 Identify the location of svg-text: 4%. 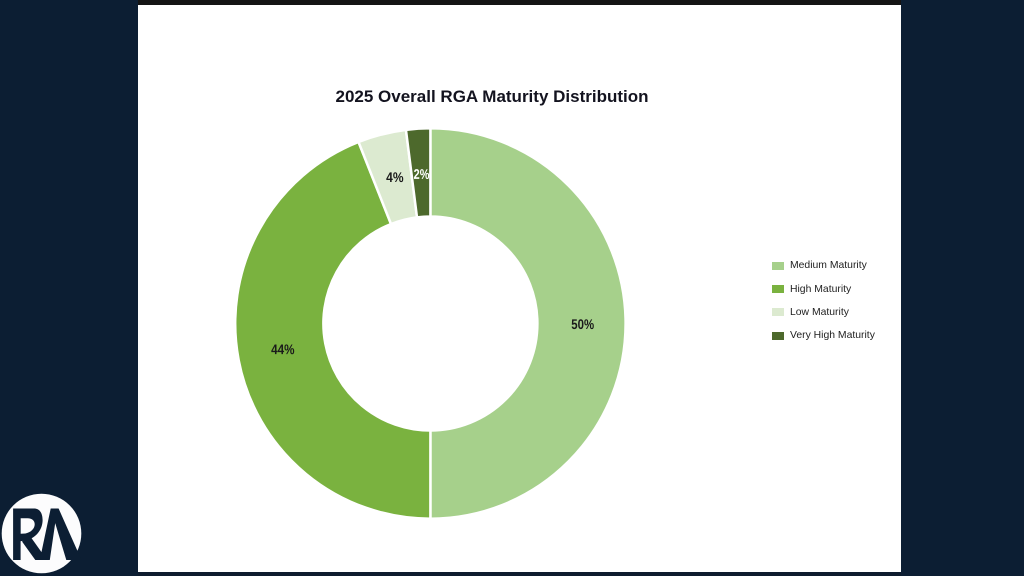
(395, 177).